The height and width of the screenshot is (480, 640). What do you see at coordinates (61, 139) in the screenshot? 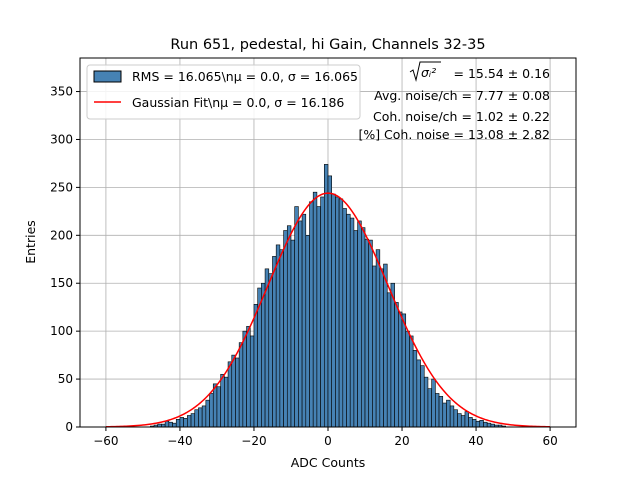
I see `y-tick-label: 300` at bounding box center [61, 139].